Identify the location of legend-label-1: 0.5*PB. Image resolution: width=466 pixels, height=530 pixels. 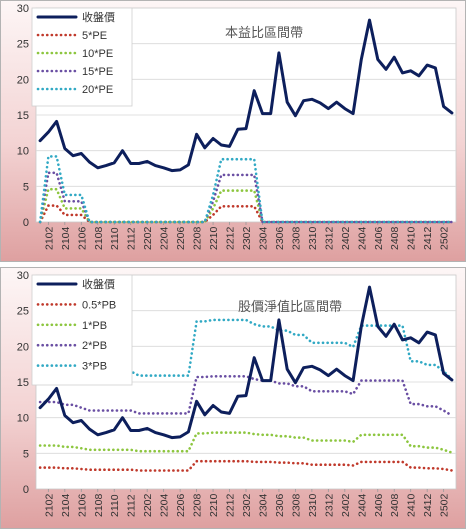
(99, 305).